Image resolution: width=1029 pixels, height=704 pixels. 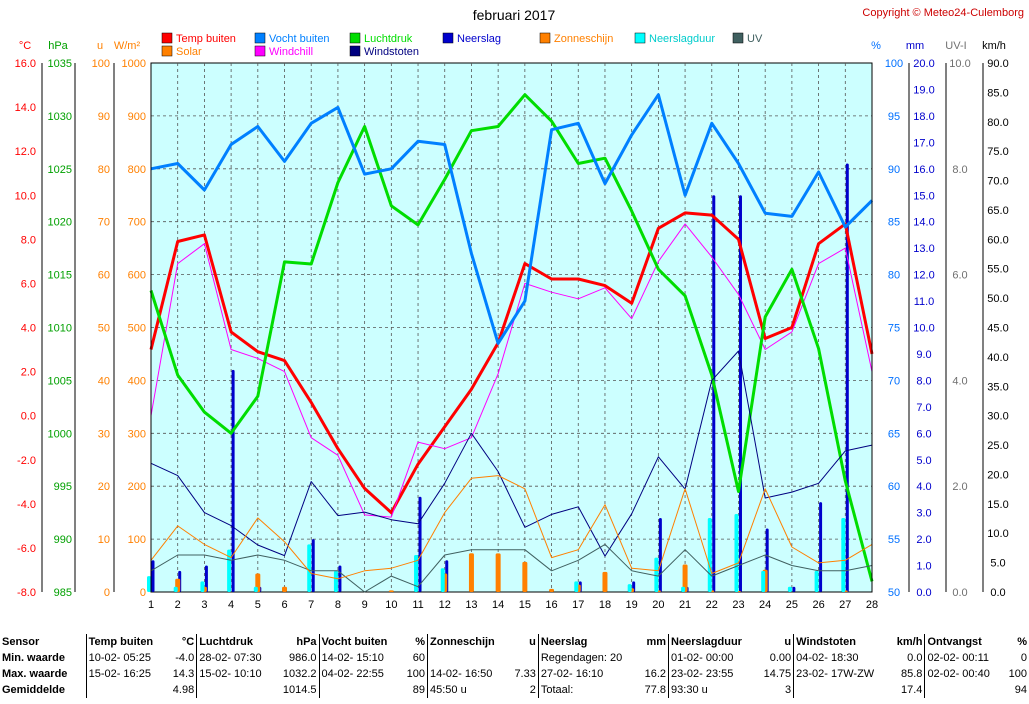 What do you see at coordinates (923, 90) in the screenshot?
I see `tick-label-rain: 19.0` at bounding box center [923, 90].